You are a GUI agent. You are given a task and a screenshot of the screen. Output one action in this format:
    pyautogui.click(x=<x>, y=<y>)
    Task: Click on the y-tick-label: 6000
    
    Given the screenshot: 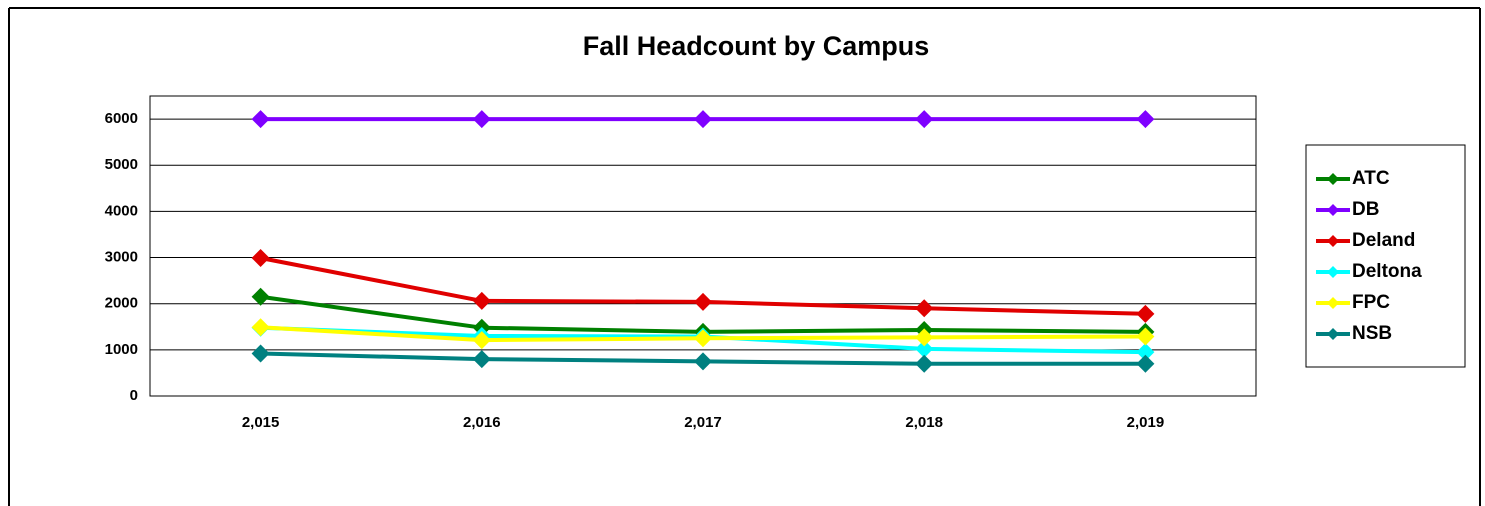 What is the action you would take?
    pyautogui.click(x=121, y=118)
    